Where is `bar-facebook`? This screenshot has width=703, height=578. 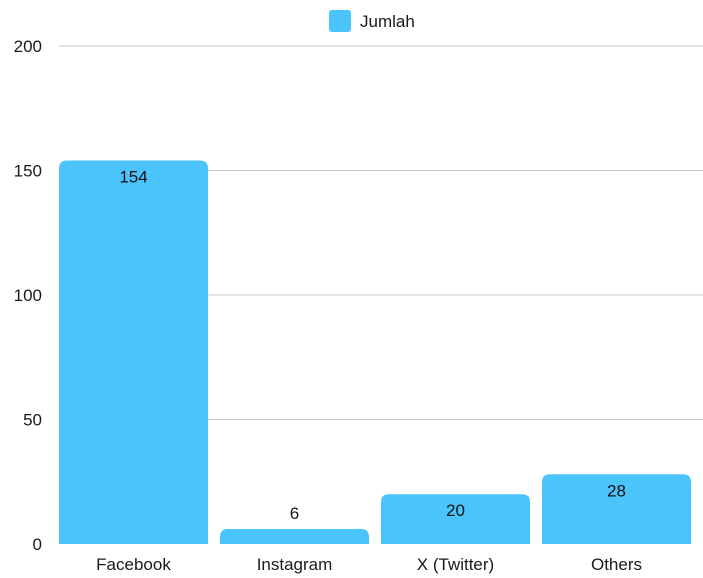 bar-facebook is located at coordinates (133, 352).